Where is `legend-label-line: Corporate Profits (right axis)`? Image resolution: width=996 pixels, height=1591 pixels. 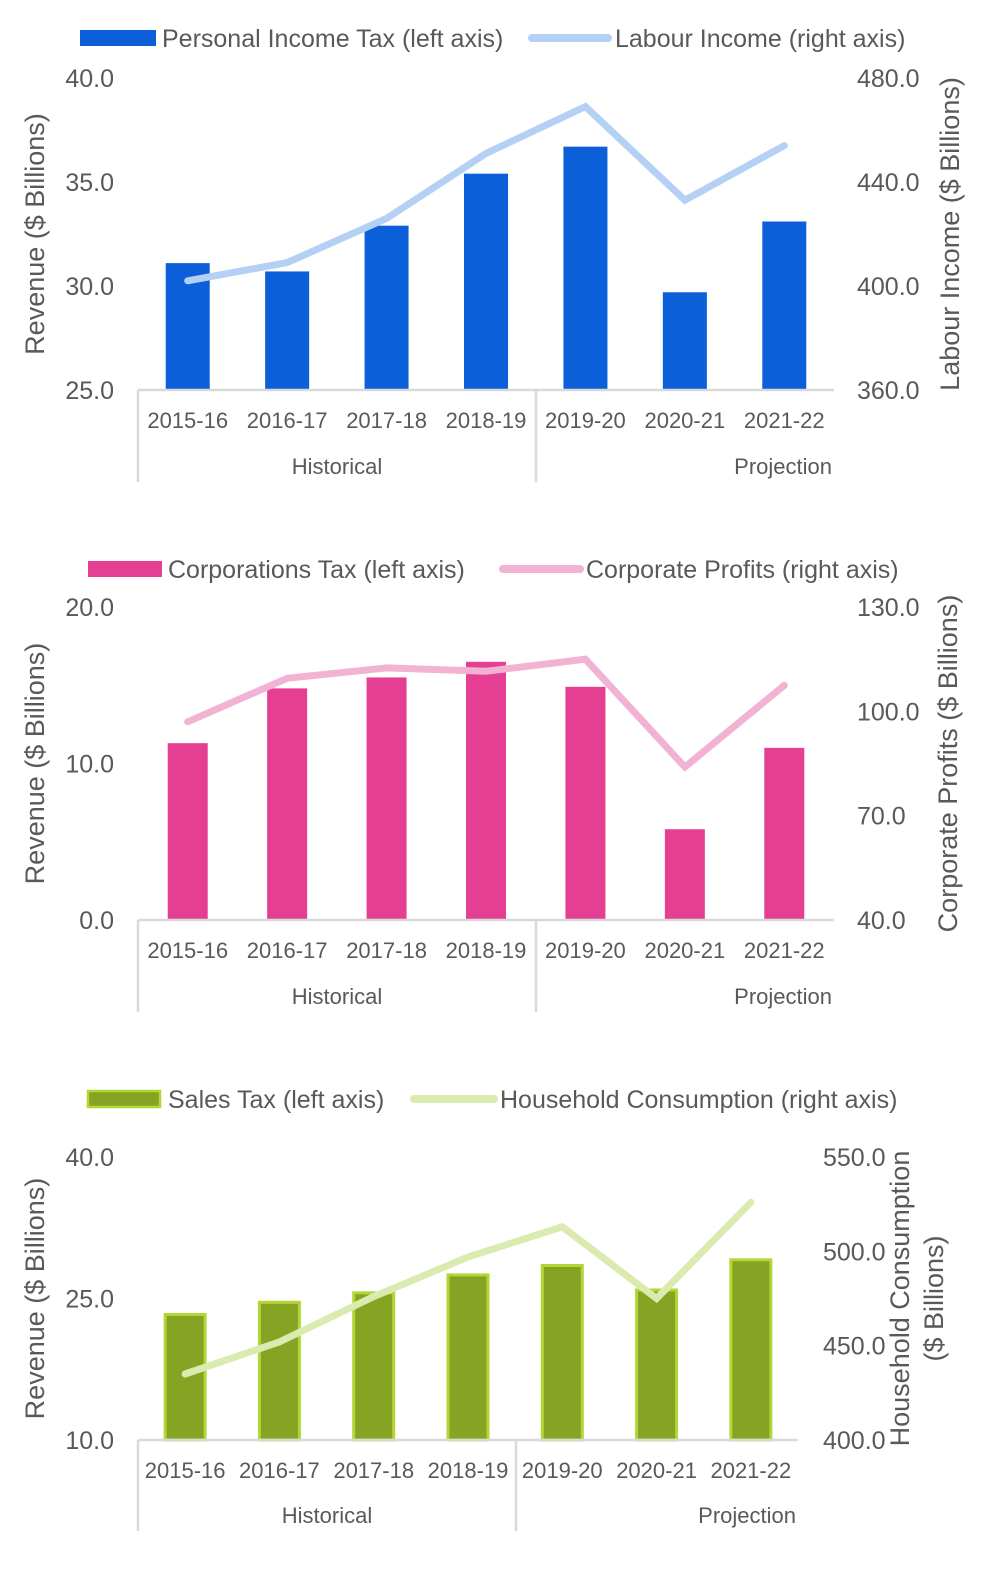 legend-label-line: Corporate Profits (right axis) is located at coordinates (742, 570).